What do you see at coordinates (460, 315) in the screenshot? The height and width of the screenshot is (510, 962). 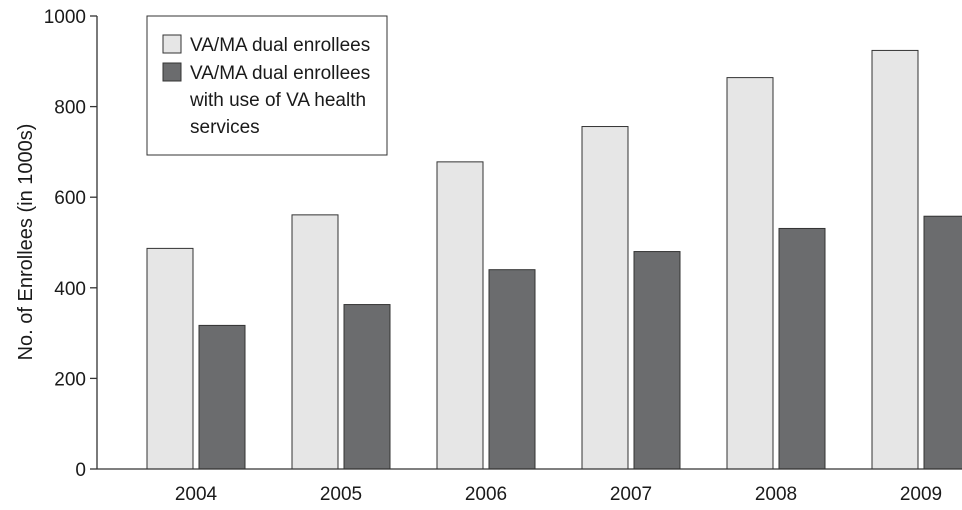 I see `bar-dual-enrollees-2006` at bounding box center [460, 315].